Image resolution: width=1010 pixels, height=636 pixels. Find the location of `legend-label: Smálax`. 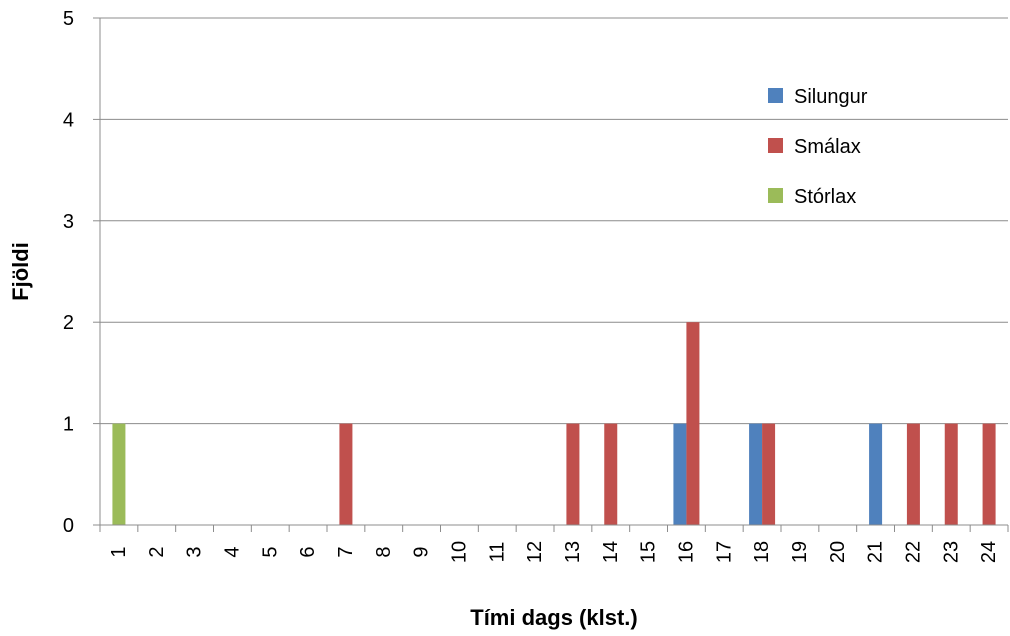

legend-label: Smálax is located at coordinates (827, 147).